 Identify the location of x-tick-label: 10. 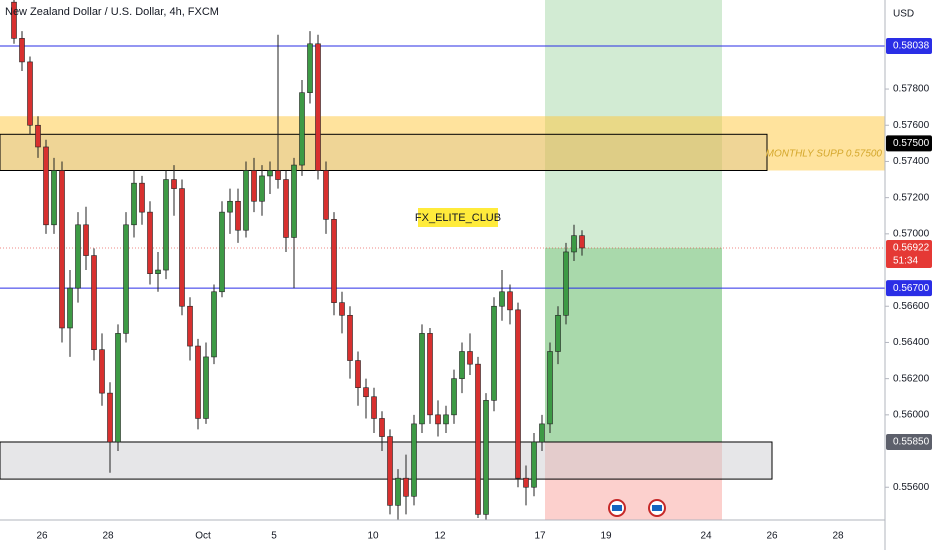
(373, 536).